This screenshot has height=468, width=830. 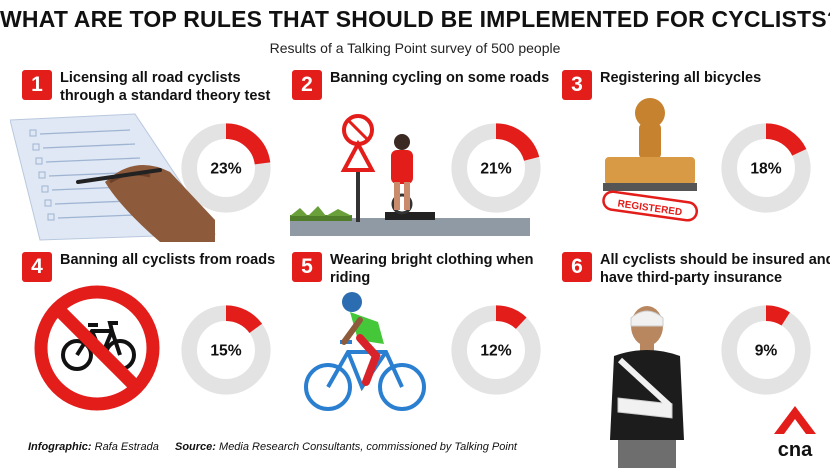 I want to click on donut-chart: 21%, so click(x=496, y=168).